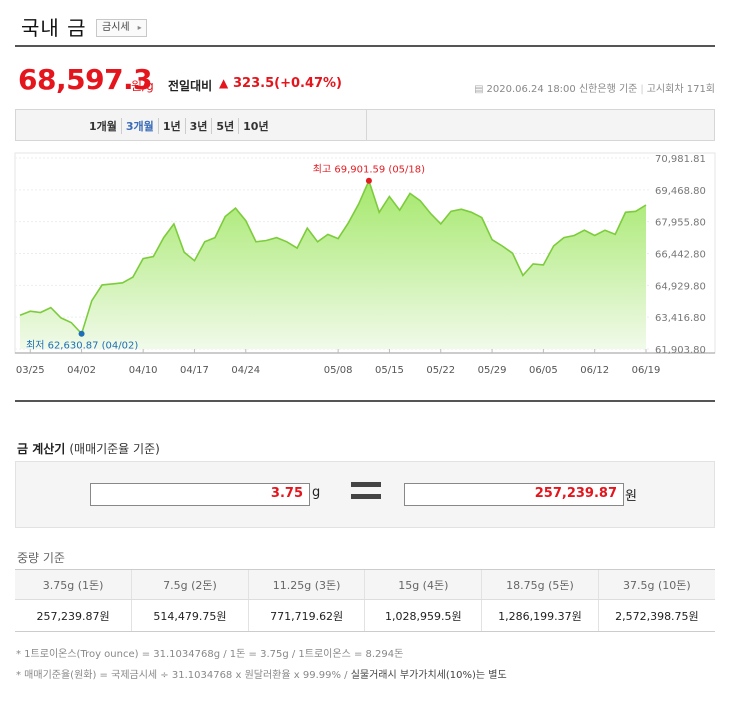 The image size is (736, 716). Describe the element at coordinates (594, 370) in the screenshot. I see `x-tick-label: 06/12` at that location.